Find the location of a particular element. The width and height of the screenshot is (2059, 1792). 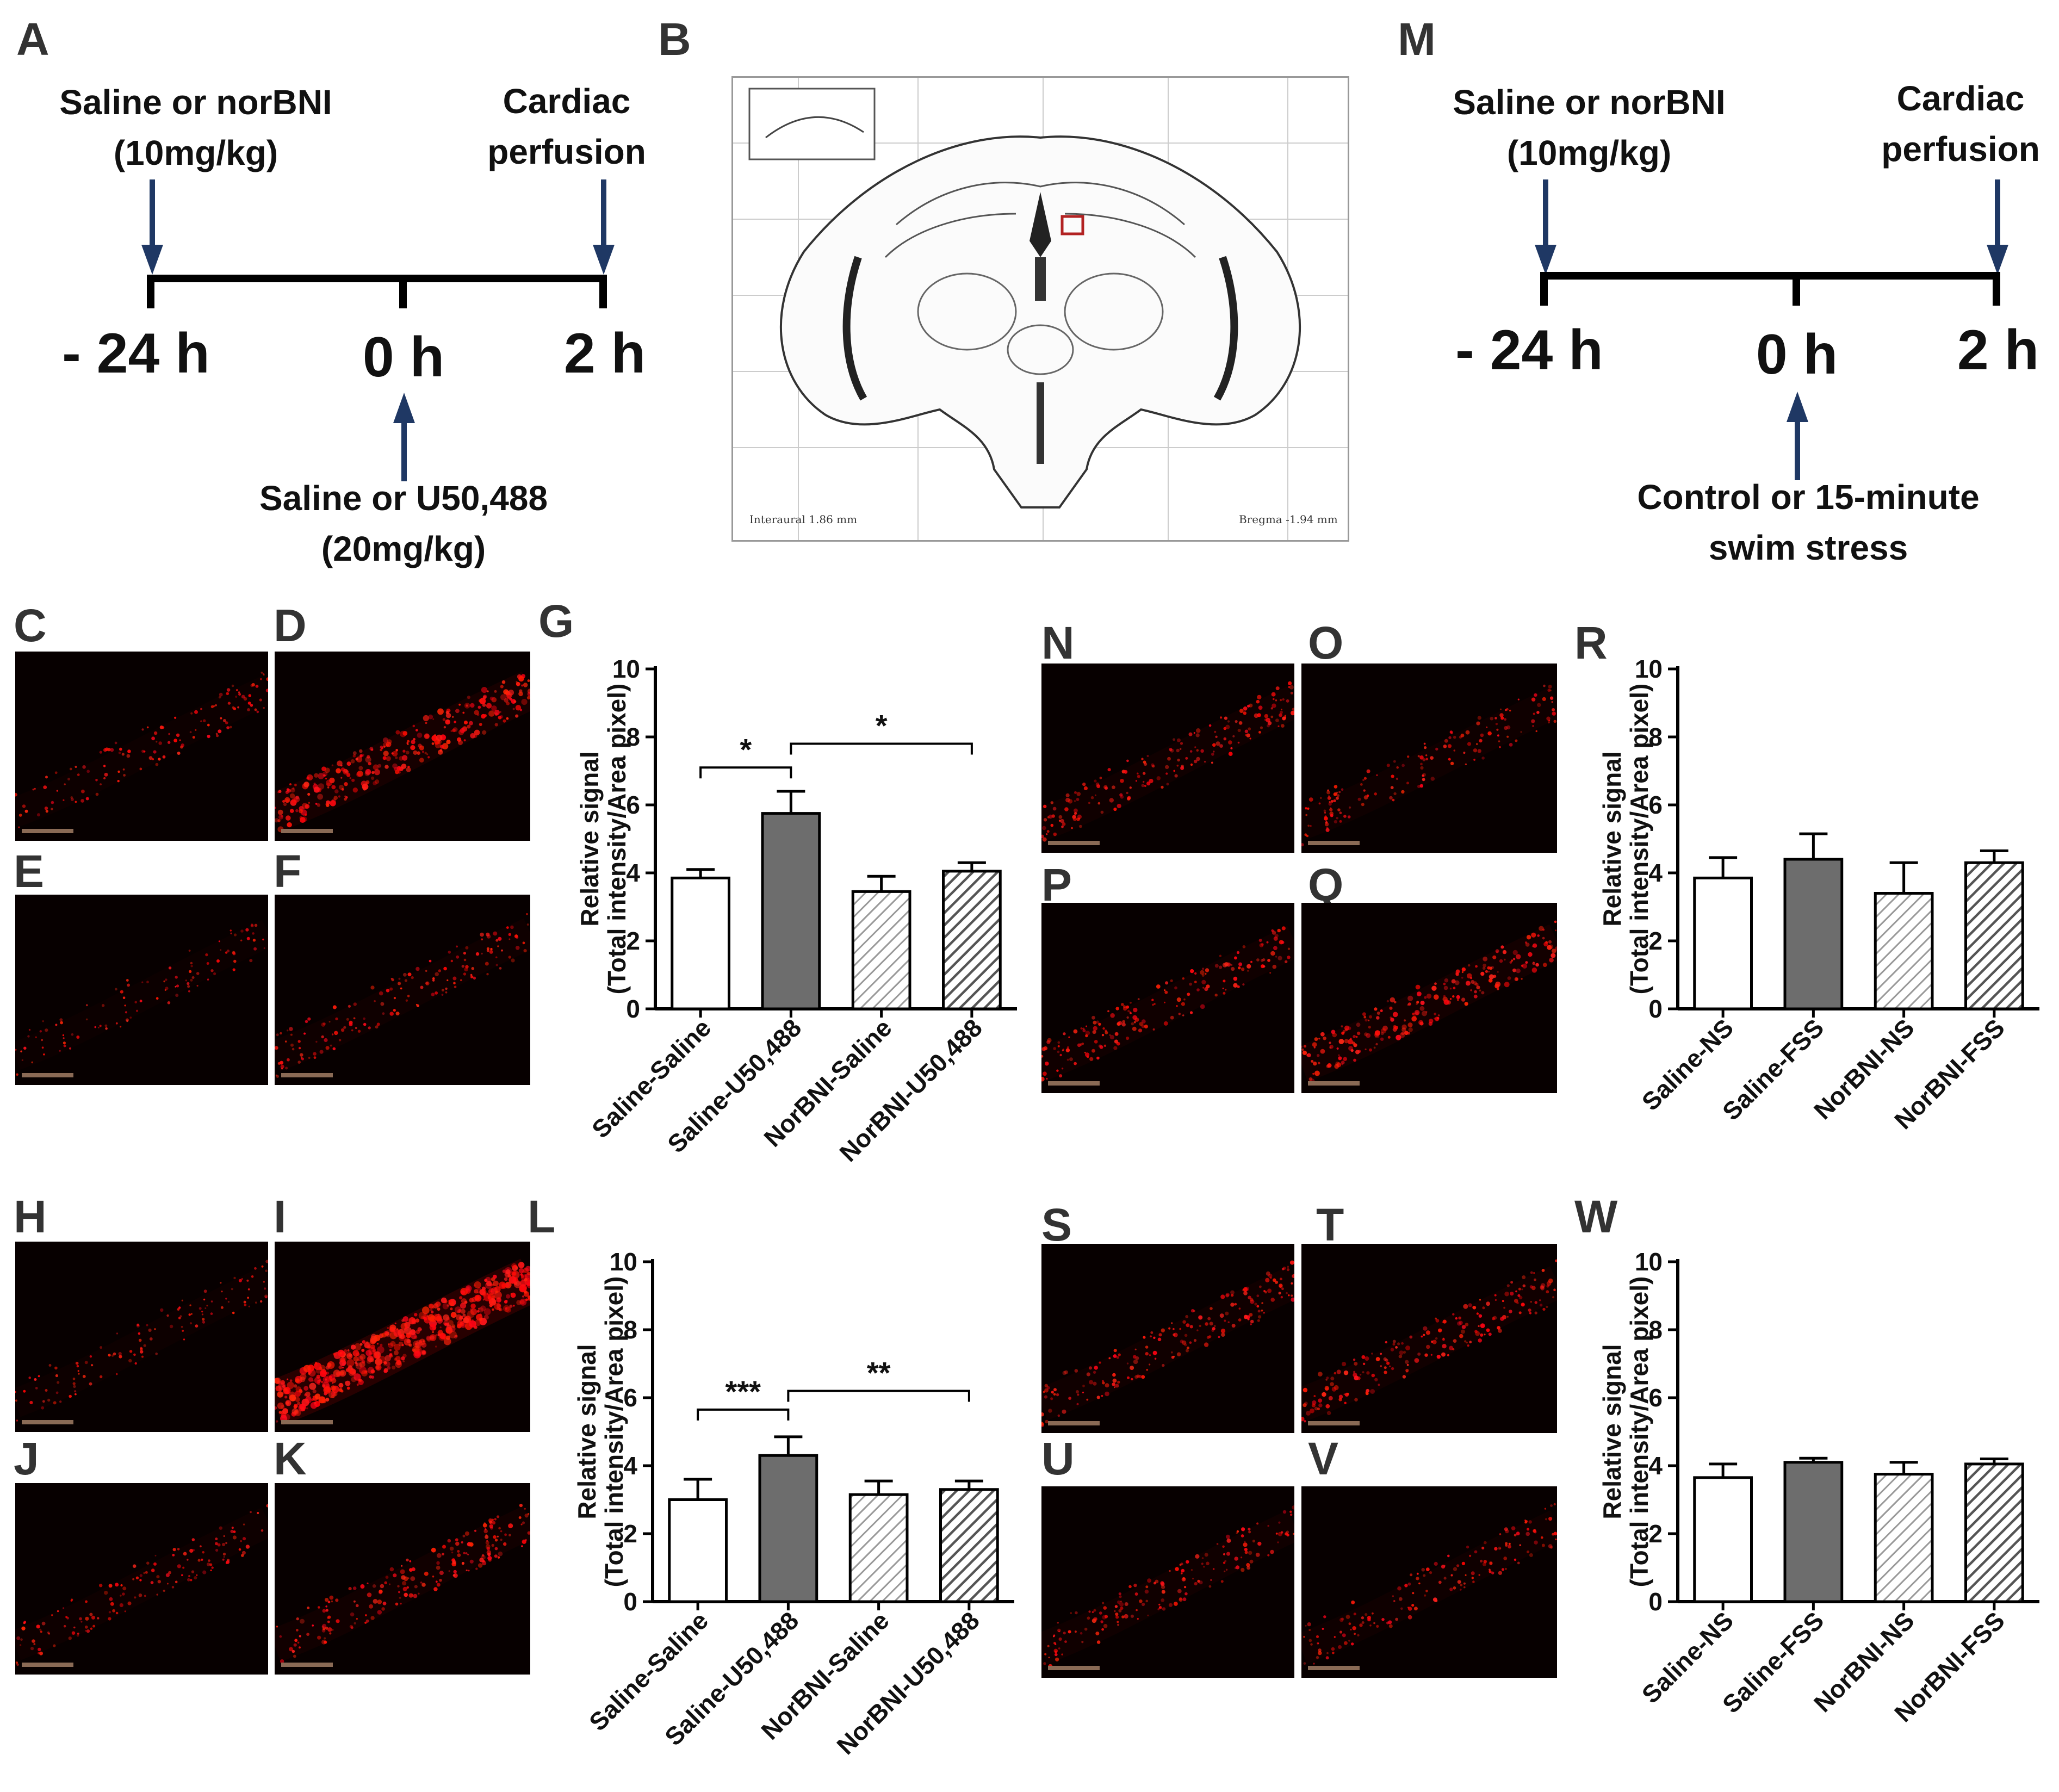

bar is located at coordinates (878, 1548).